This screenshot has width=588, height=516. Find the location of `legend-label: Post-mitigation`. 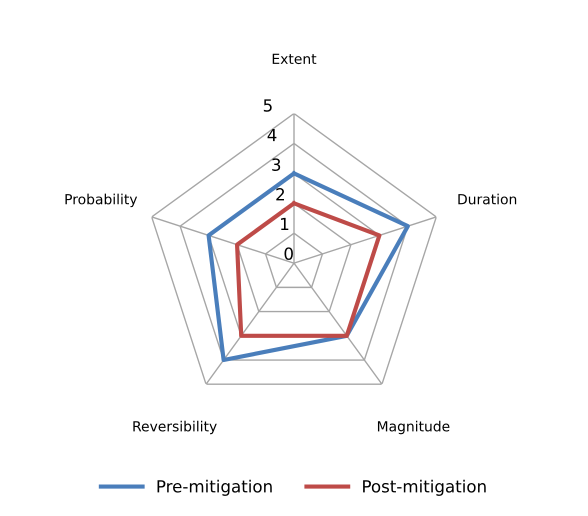

legend-label: Post-mitigation is located at coordinates (424, 488).